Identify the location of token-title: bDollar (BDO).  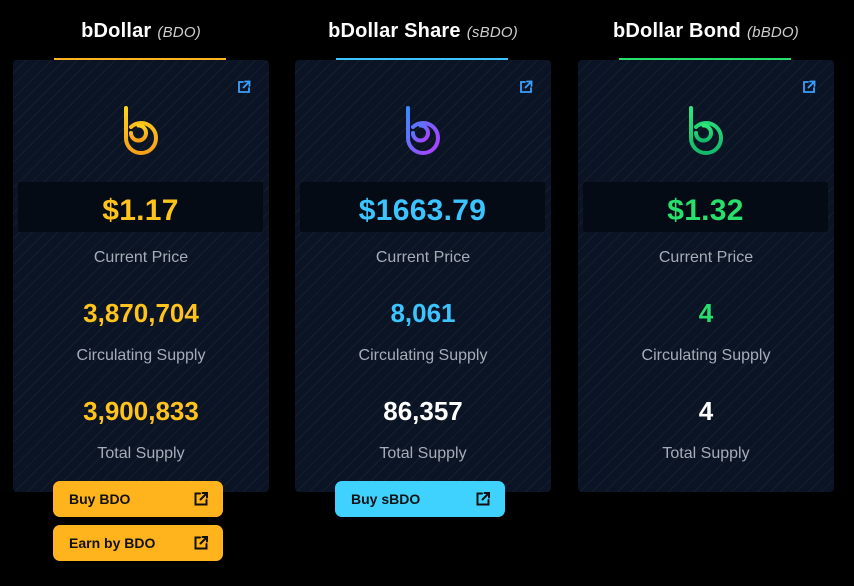
(141, 31).